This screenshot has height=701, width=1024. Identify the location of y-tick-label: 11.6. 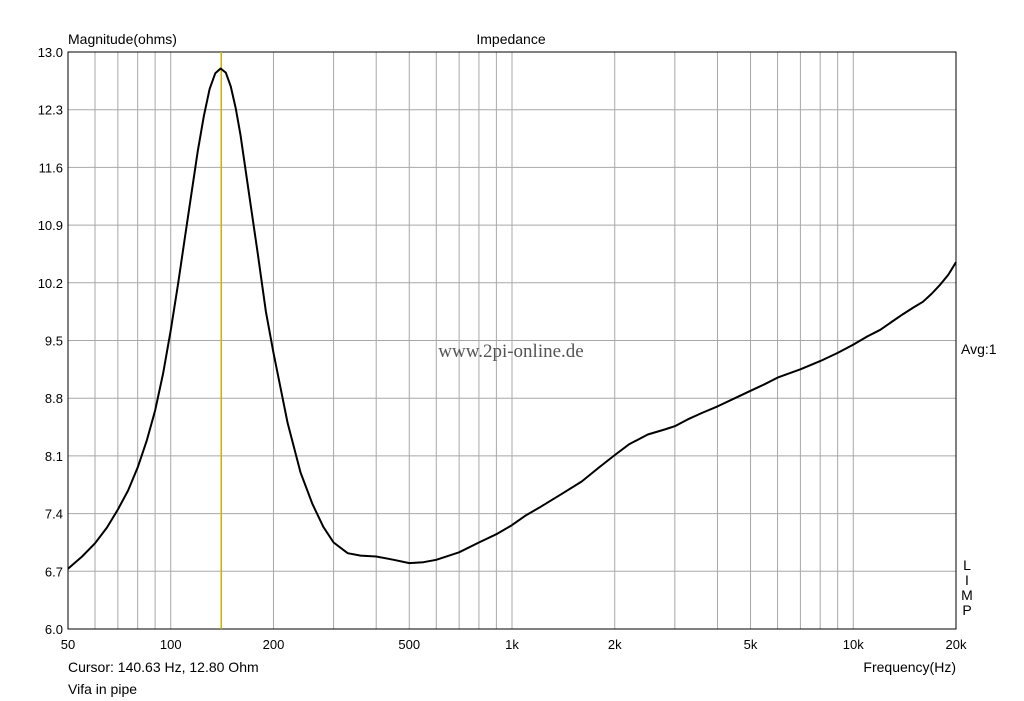
(51, 167).